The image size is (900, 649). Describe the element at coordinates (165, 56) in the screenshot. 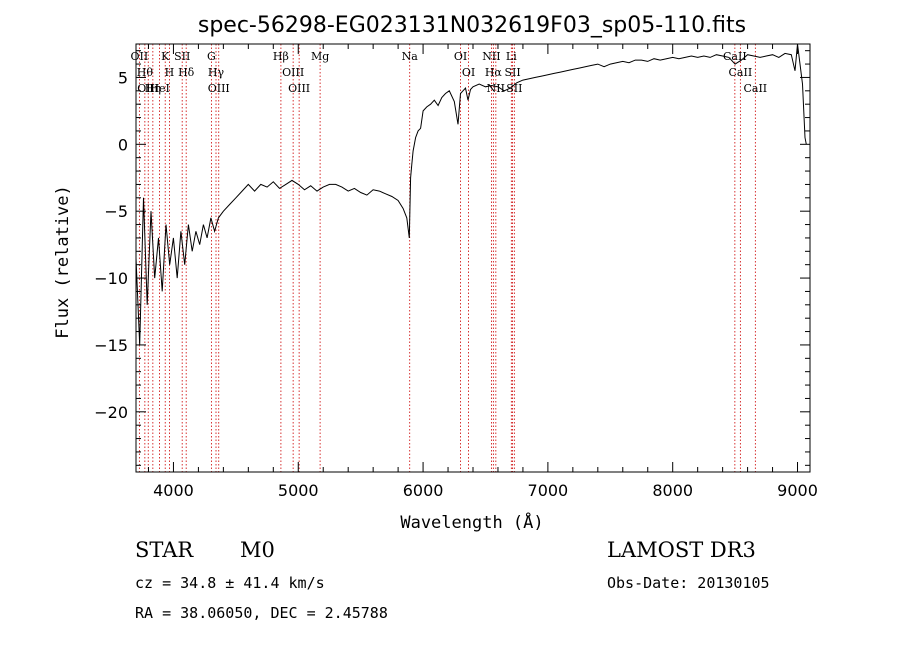

I see `spectral-line-label: K` at that location.